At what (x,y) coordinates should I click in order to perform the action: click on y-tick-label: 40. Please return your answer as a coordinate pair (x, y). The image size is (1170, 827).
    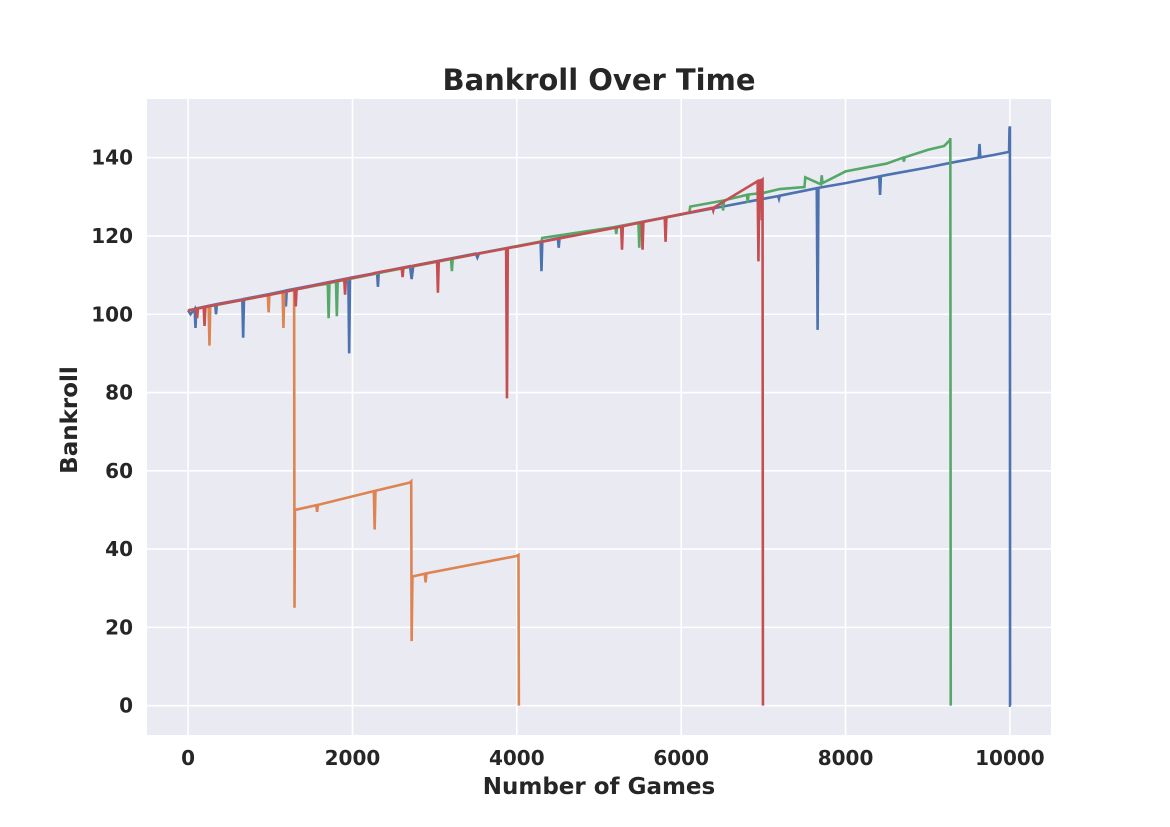
    Looking at the image, I should click on (119, 549).